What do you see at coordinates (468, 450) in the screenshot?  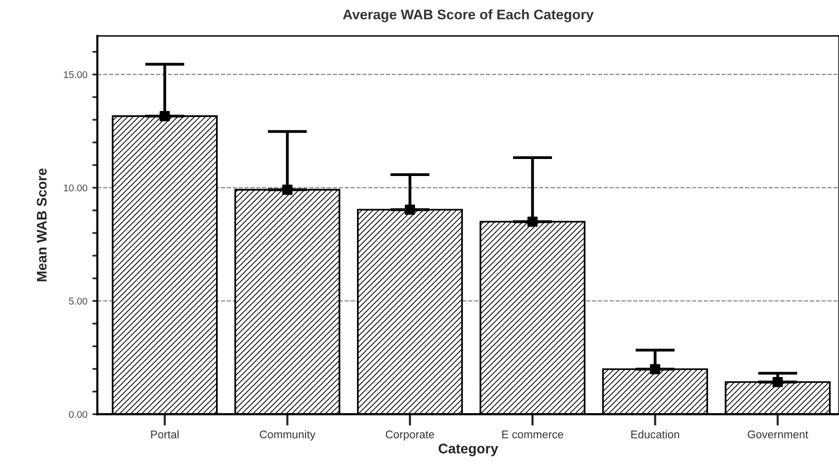 I see `x-axis-title: Category` at bounding box center [468, 450].